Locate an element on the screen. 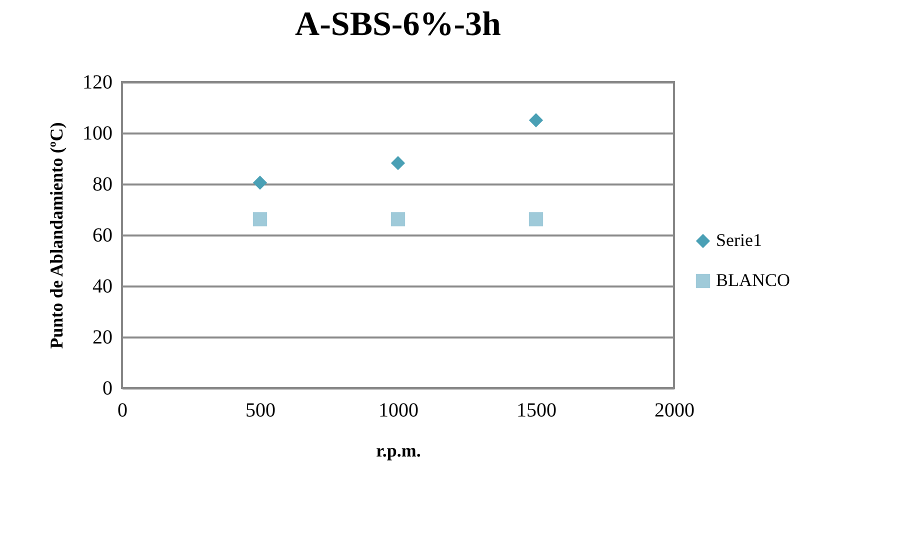  y-tick-label: 80 is located at coordinates (102, 185).